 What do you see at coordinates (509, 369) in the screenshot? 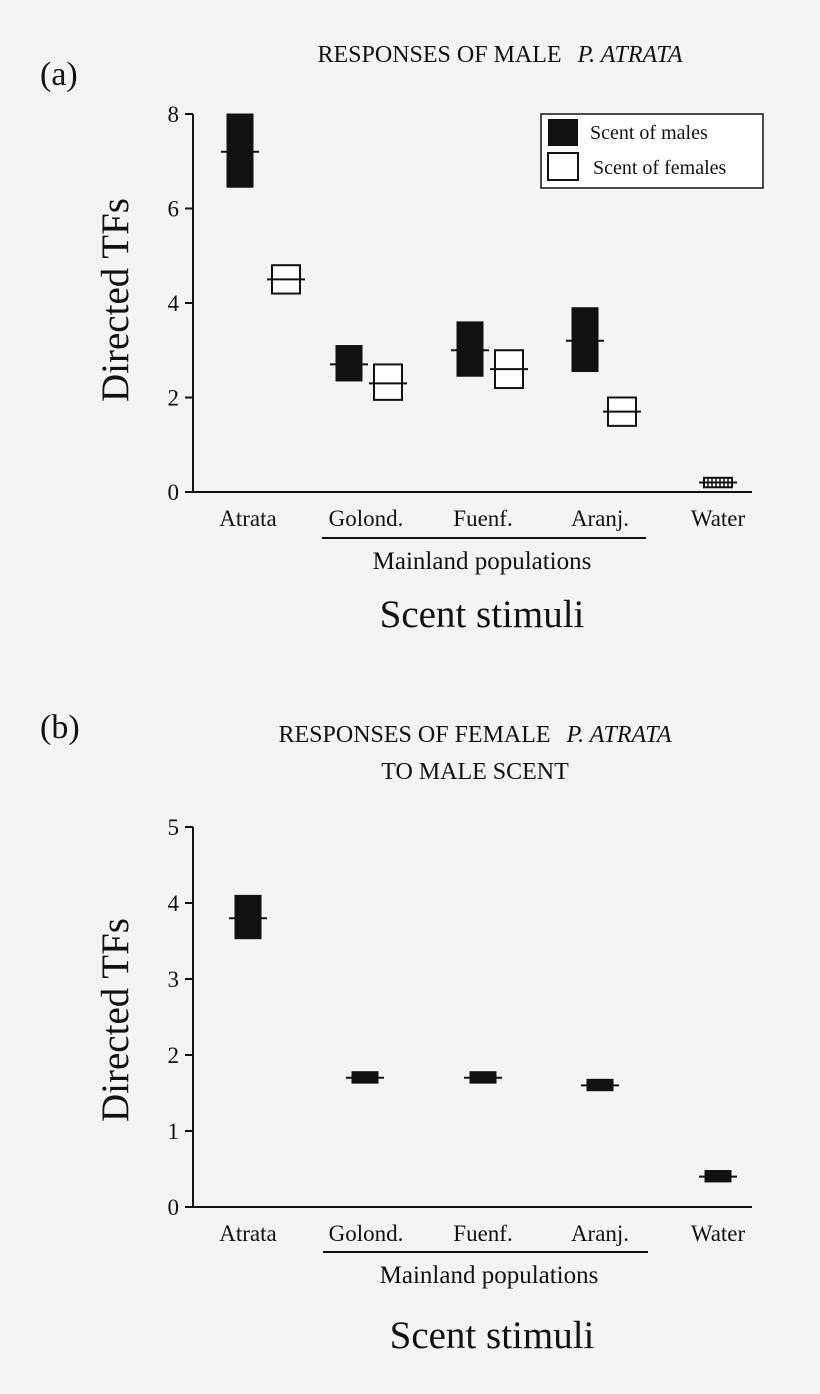
I see `mark-scent-of-females-fuenf` at bounding box center [509, 369].